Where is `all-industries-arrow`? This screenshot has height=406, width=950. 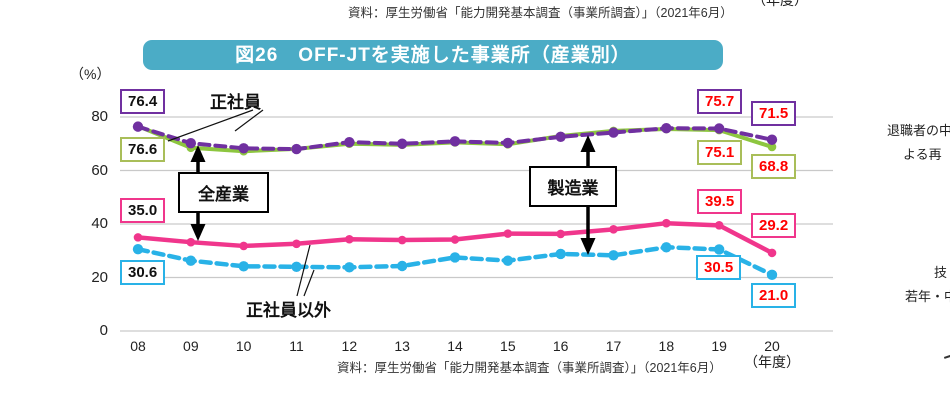 all-industries-arrow is located at coordinates (198, 193).